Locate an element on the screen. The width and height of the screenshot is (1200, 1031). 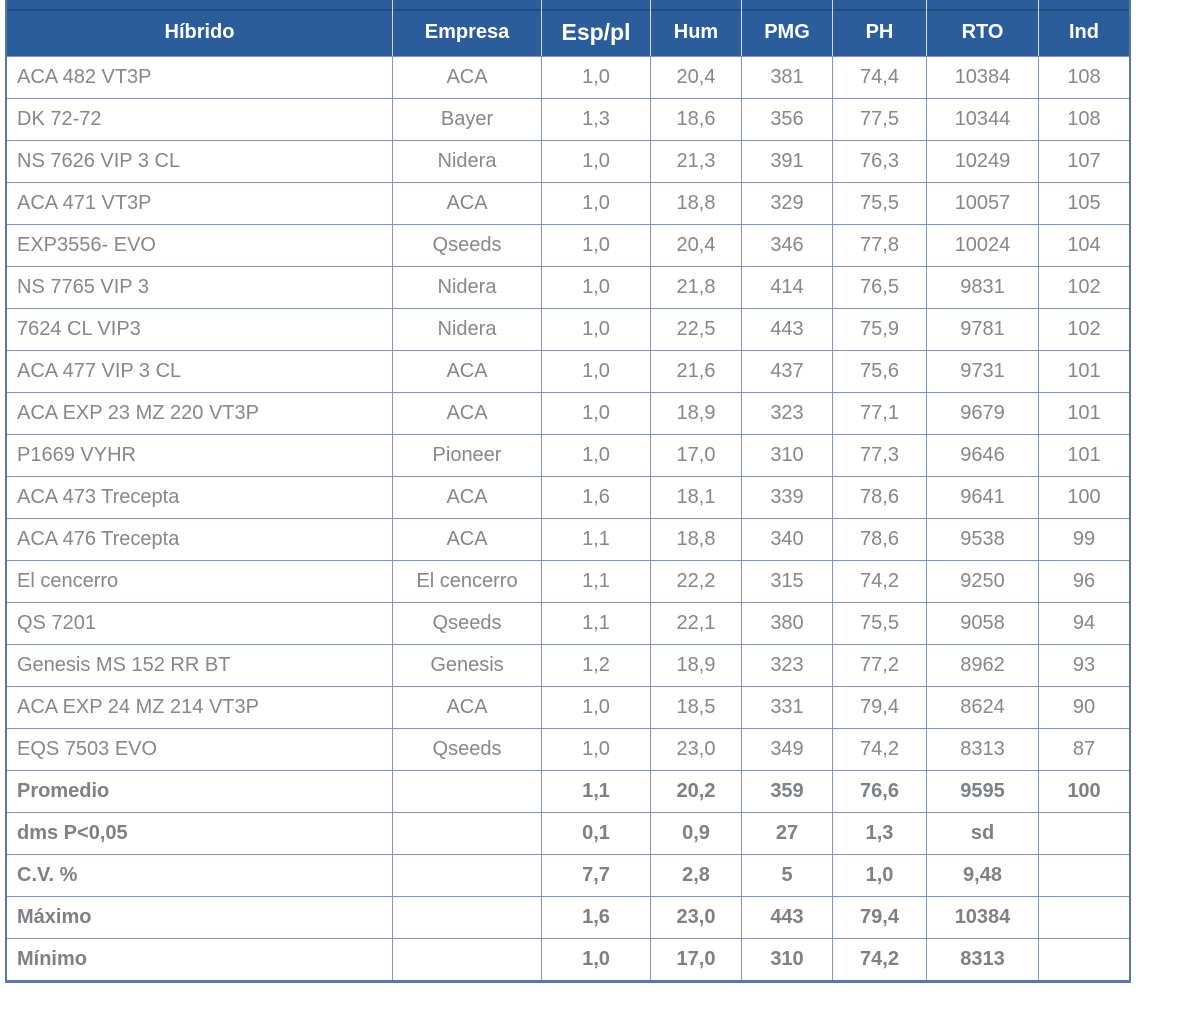
row-label-cell: El cencerro is located at coordinates (199, 581).